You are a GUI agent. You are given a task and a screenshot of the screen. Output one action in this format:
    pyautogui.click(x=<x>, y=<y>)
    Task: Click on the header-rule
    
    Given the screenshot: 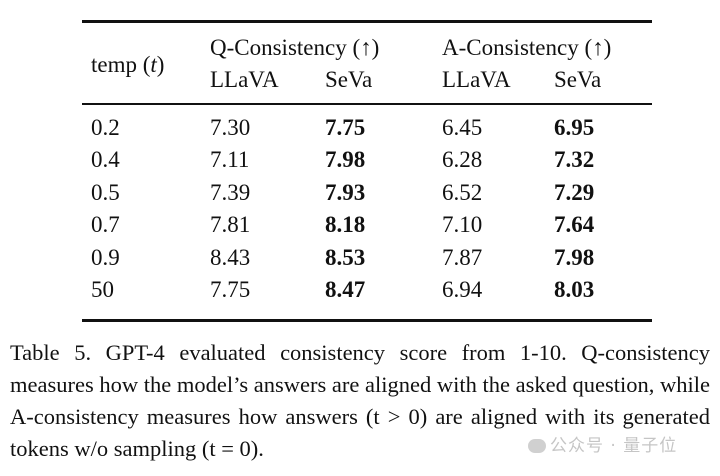 What is the action you would take?
    pyautogui.click(x=367, y=104)
    